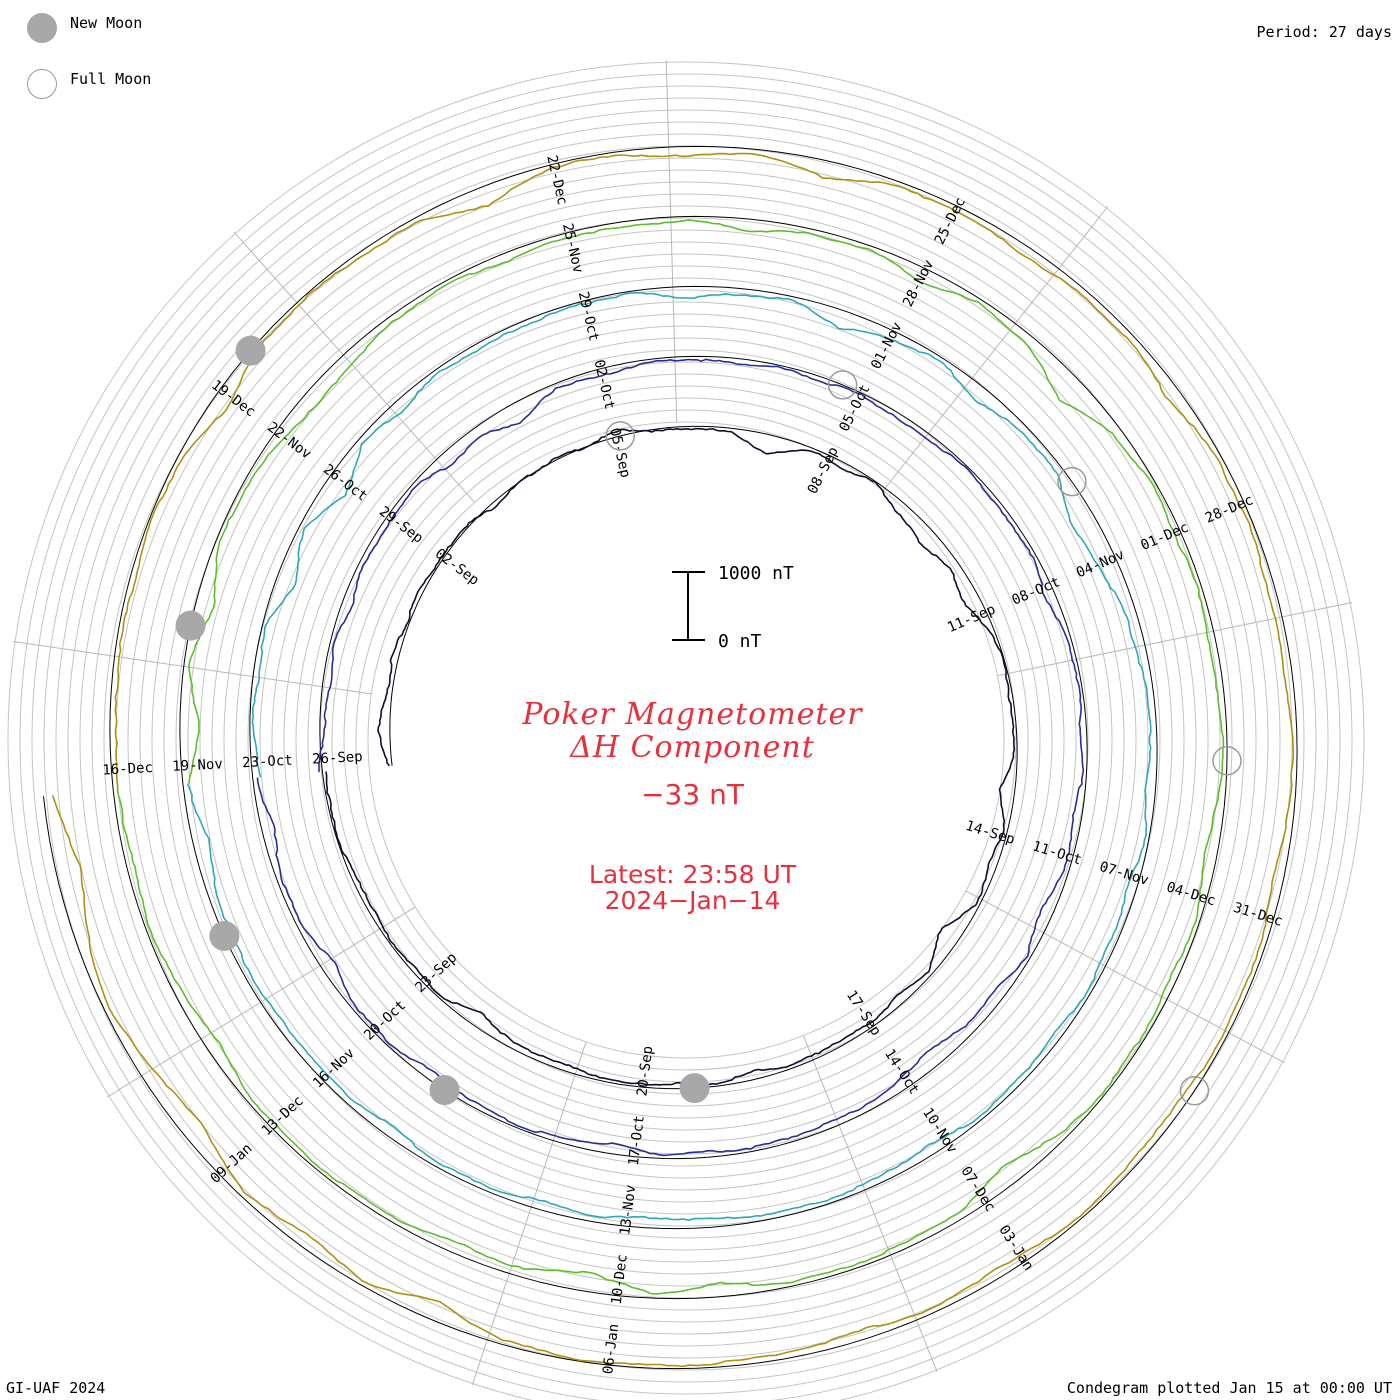  I want to click on date-label: 07-Dec, so click(977, 1189).